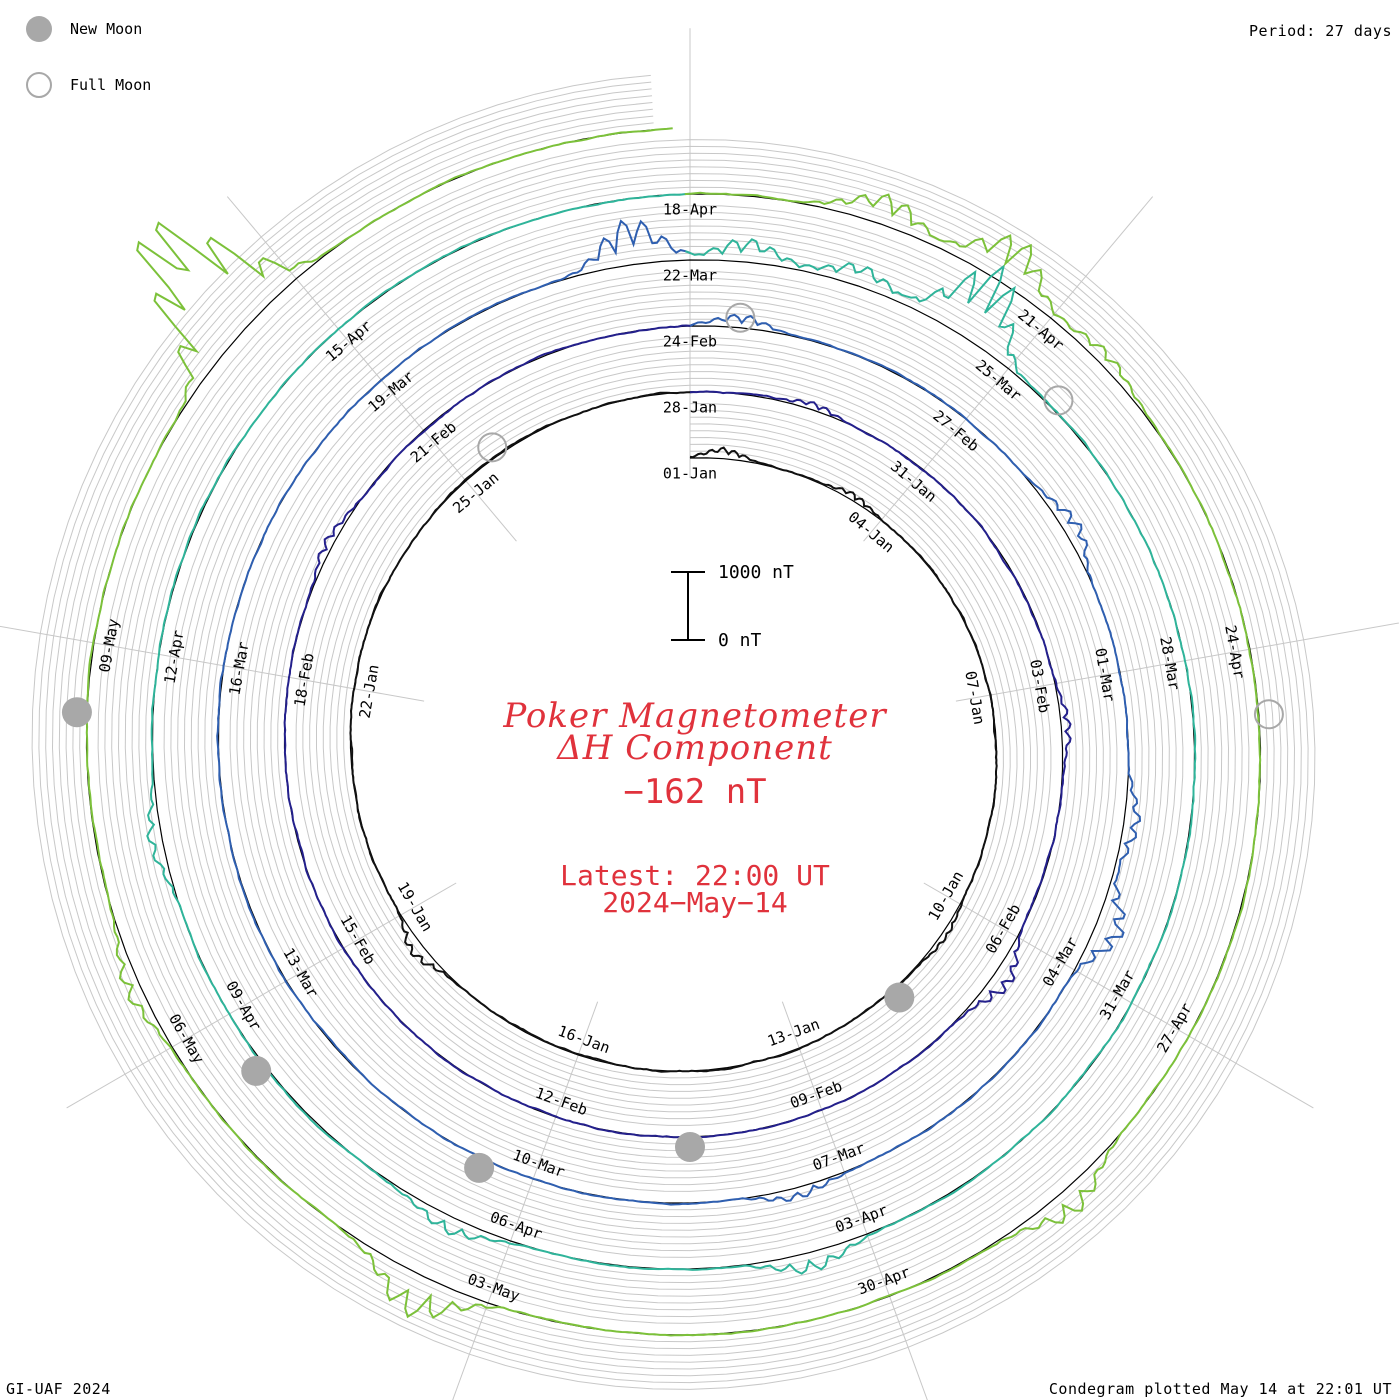 The image size is (1400, 1400). I want to click on date-label: 22-Mar, so click(690, 276).